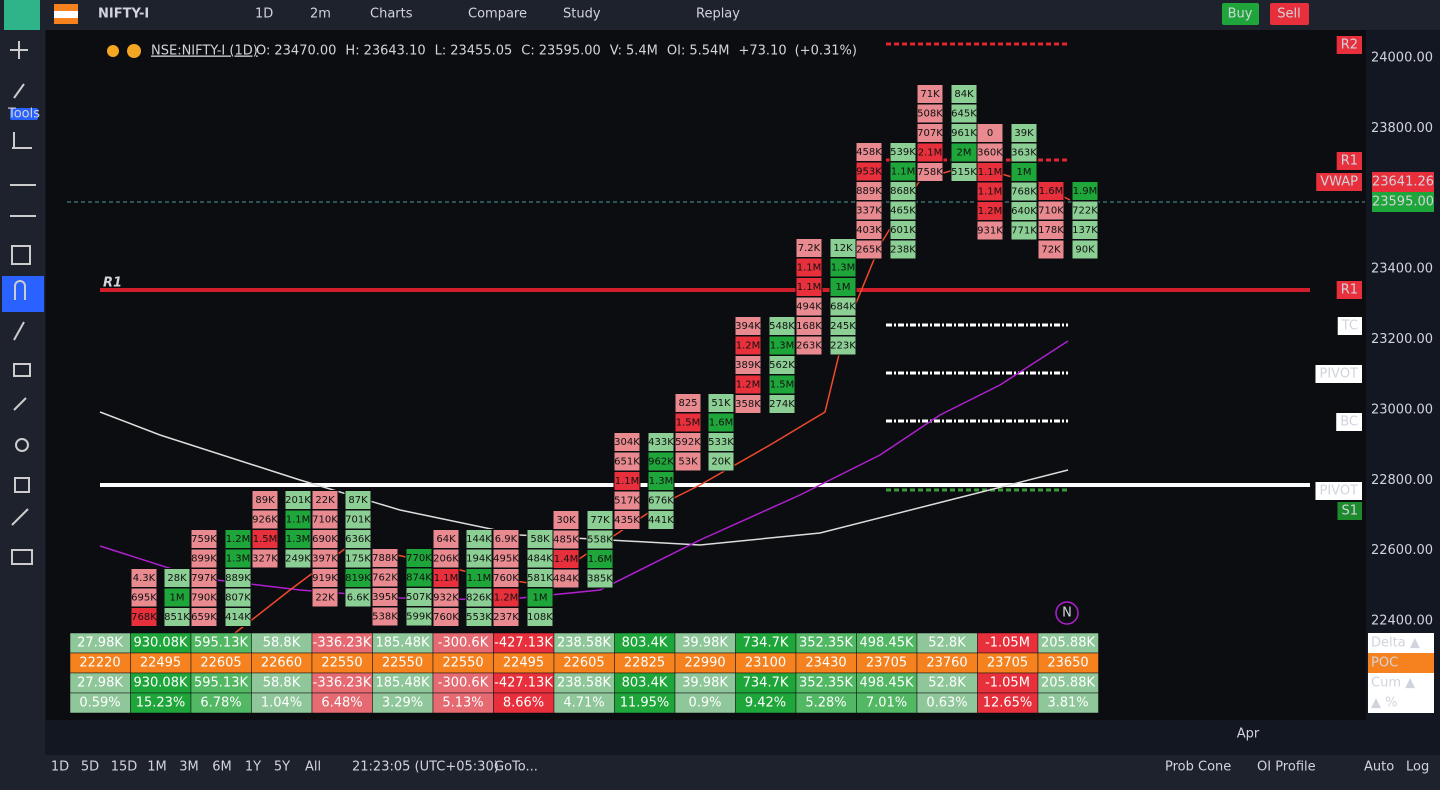 Image resolution: width=1440 pixels, height=790 pixels. What do you see at coordinates (1008, 703) in the screenshot?
I see `stats-text: 12.65%` at bounding box center [1008, 703].